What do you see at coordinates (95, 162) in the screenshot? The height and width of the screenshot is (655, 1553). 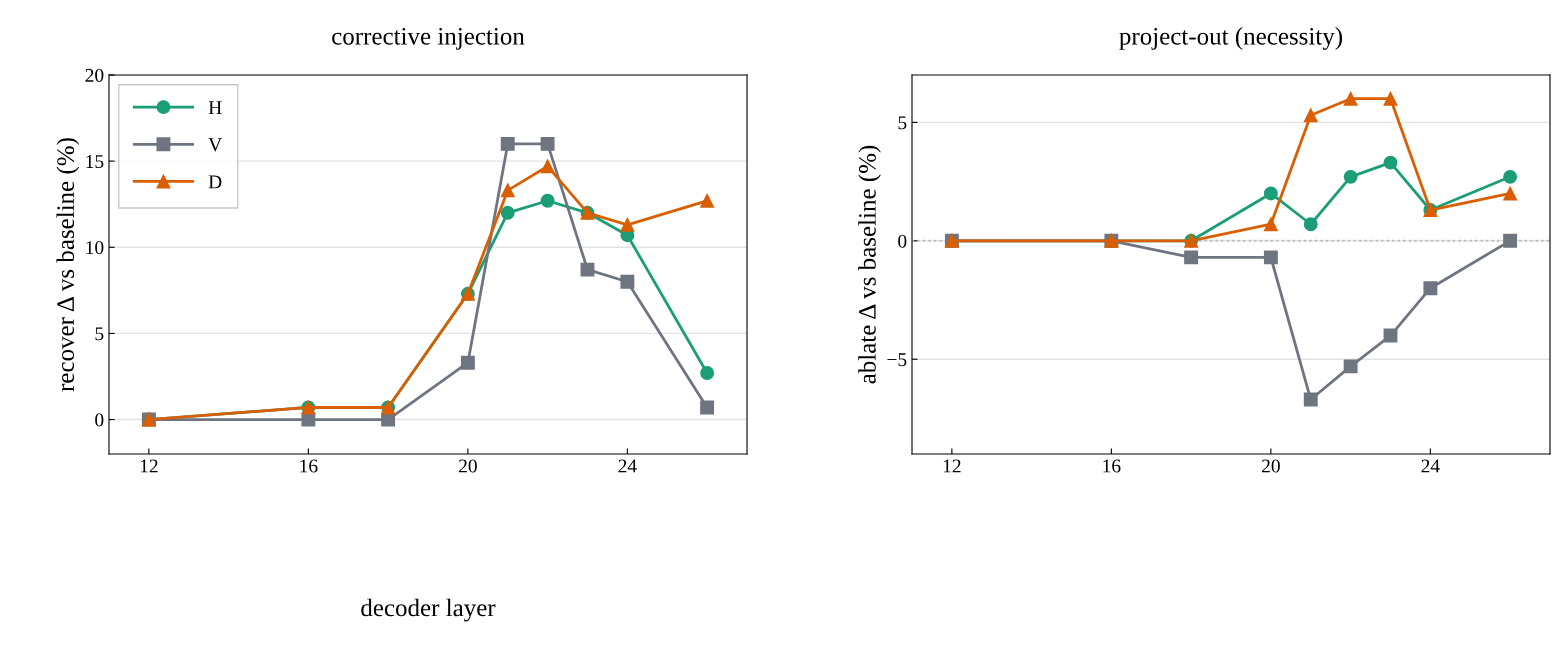 I see `y-tick-label: 15` at bounding box center [95, 162].